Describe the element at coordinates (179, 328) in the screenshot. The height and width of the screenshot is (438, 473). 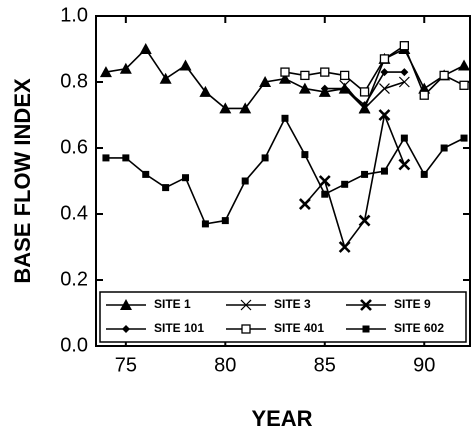
I see `legend-label: SITE 101` at that location.